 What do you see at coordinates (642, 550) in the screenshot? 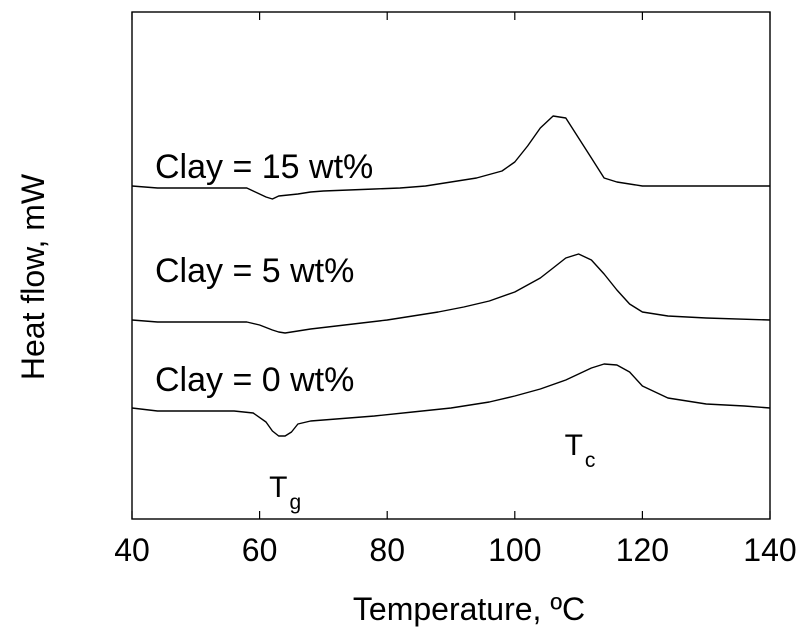
I see `x-tick-label: 120` at bounding box center [642, 550].